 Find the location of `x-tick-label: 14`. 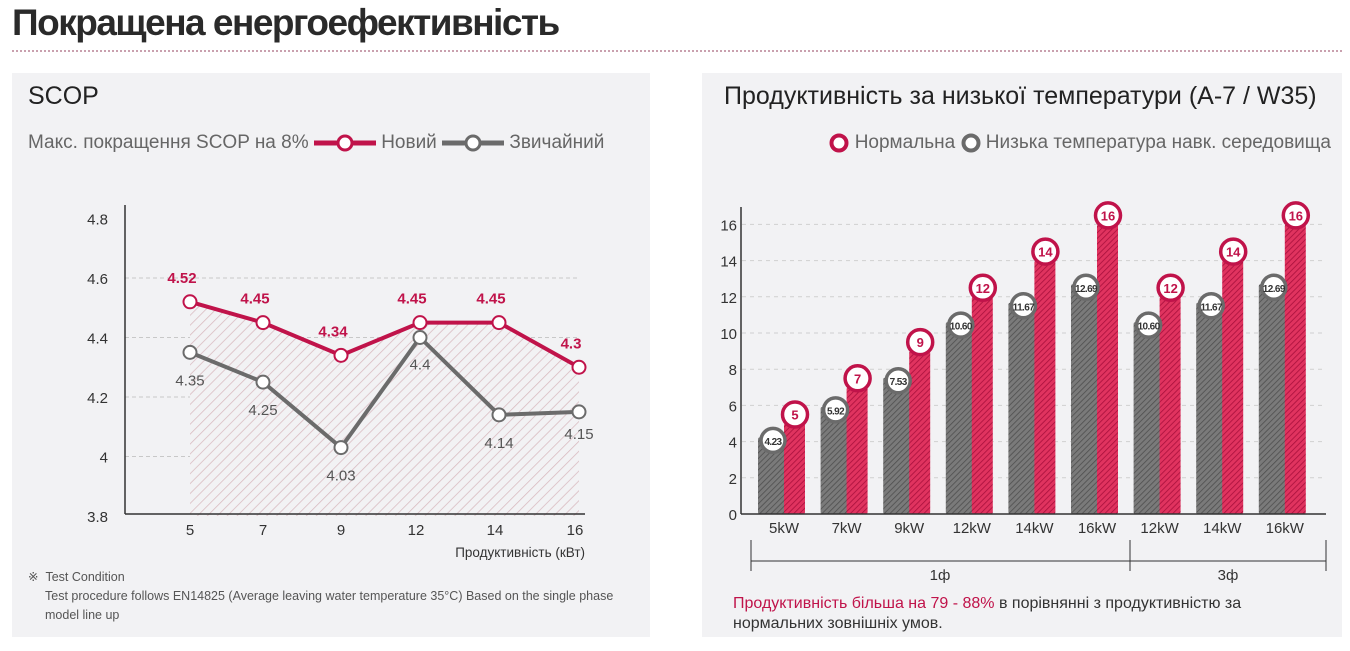

x-tick-label: 14 is located at coordinates (495, 530).